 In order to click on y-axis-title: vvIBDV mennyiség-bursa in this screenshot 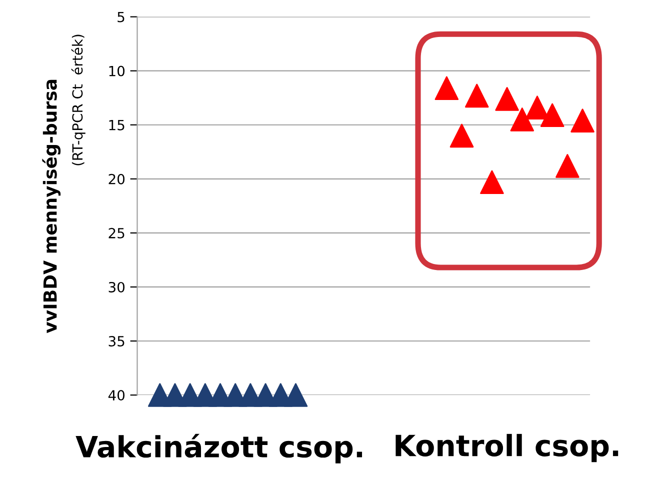, I will do `click(51, 207)`.